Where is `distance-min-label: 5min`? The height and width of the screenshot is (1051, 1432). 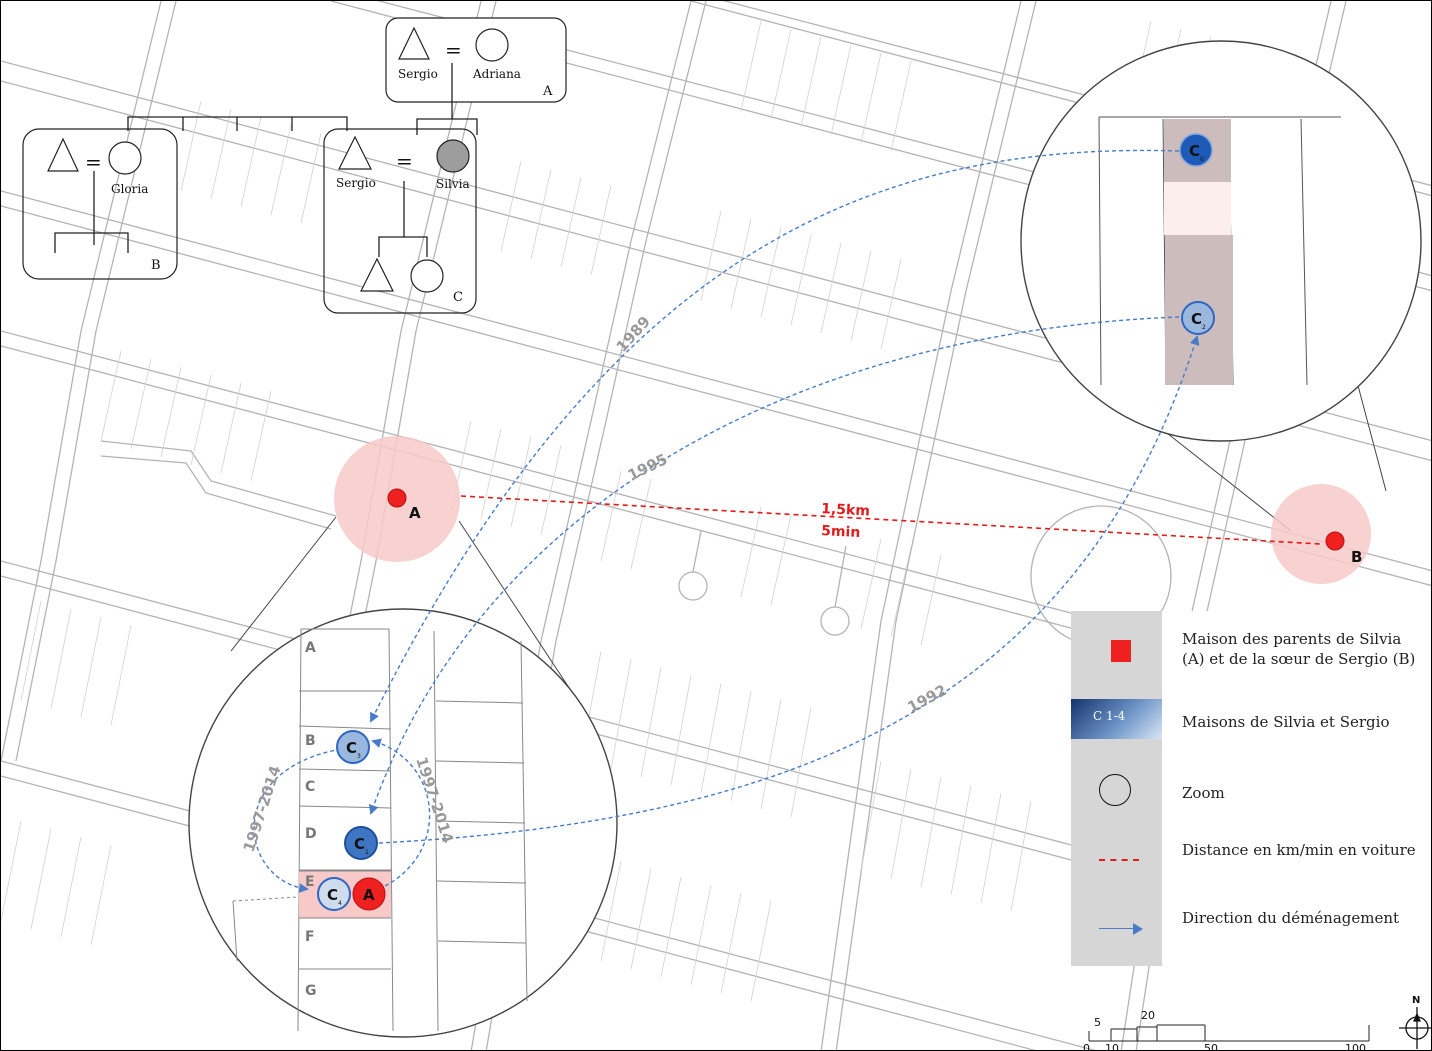 distance-min-label: 5min is located at coordinates (841, 532).